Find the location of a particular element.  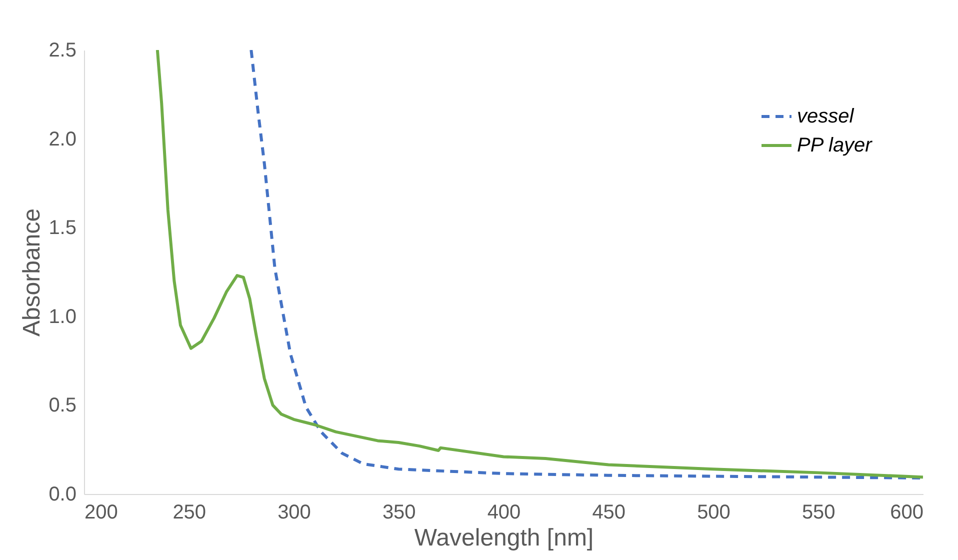

x-tick-label: 200 is located at coordinates (101, 513).